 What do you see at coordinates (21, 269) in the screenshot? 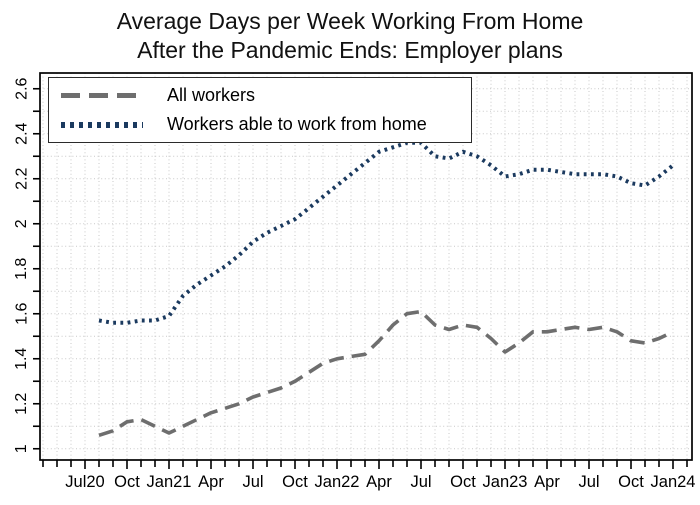
I see `y-tick-label: 1.8` at bounding box center [21, 269].